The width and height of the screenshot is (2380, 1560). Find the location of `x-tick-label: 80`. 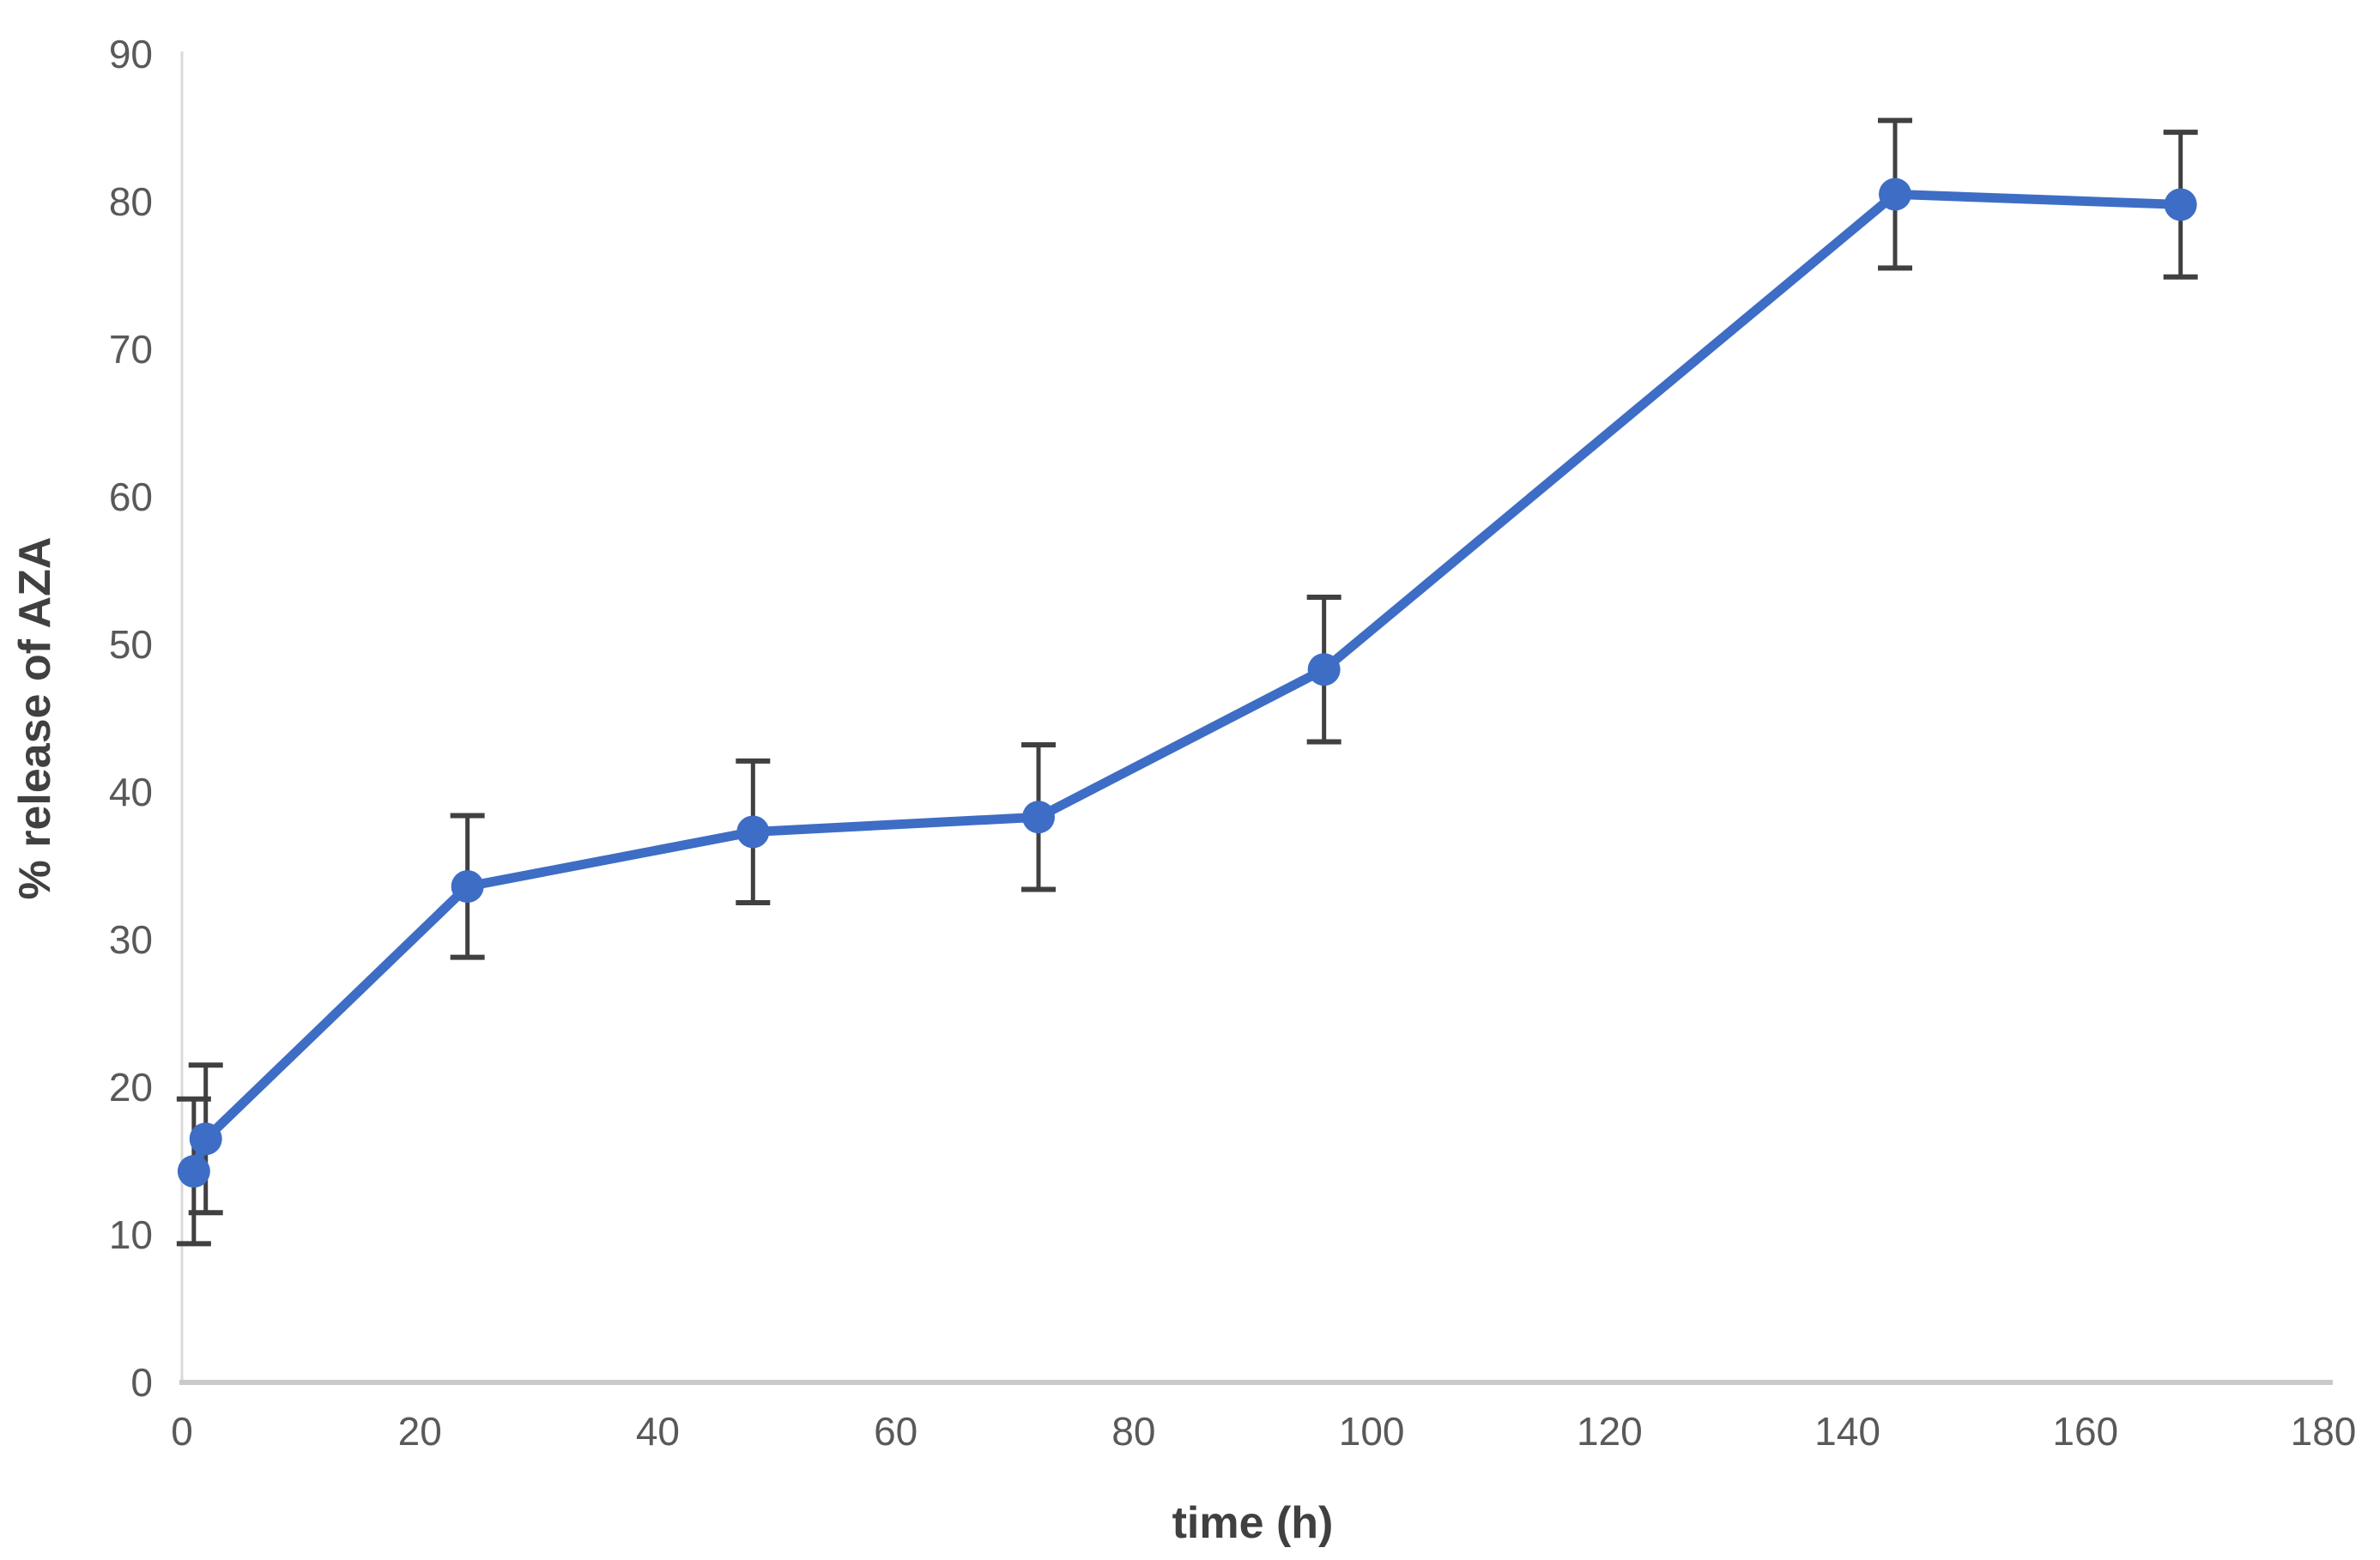

x-tick-label: 80 is located at coordinates (1133, 1431).